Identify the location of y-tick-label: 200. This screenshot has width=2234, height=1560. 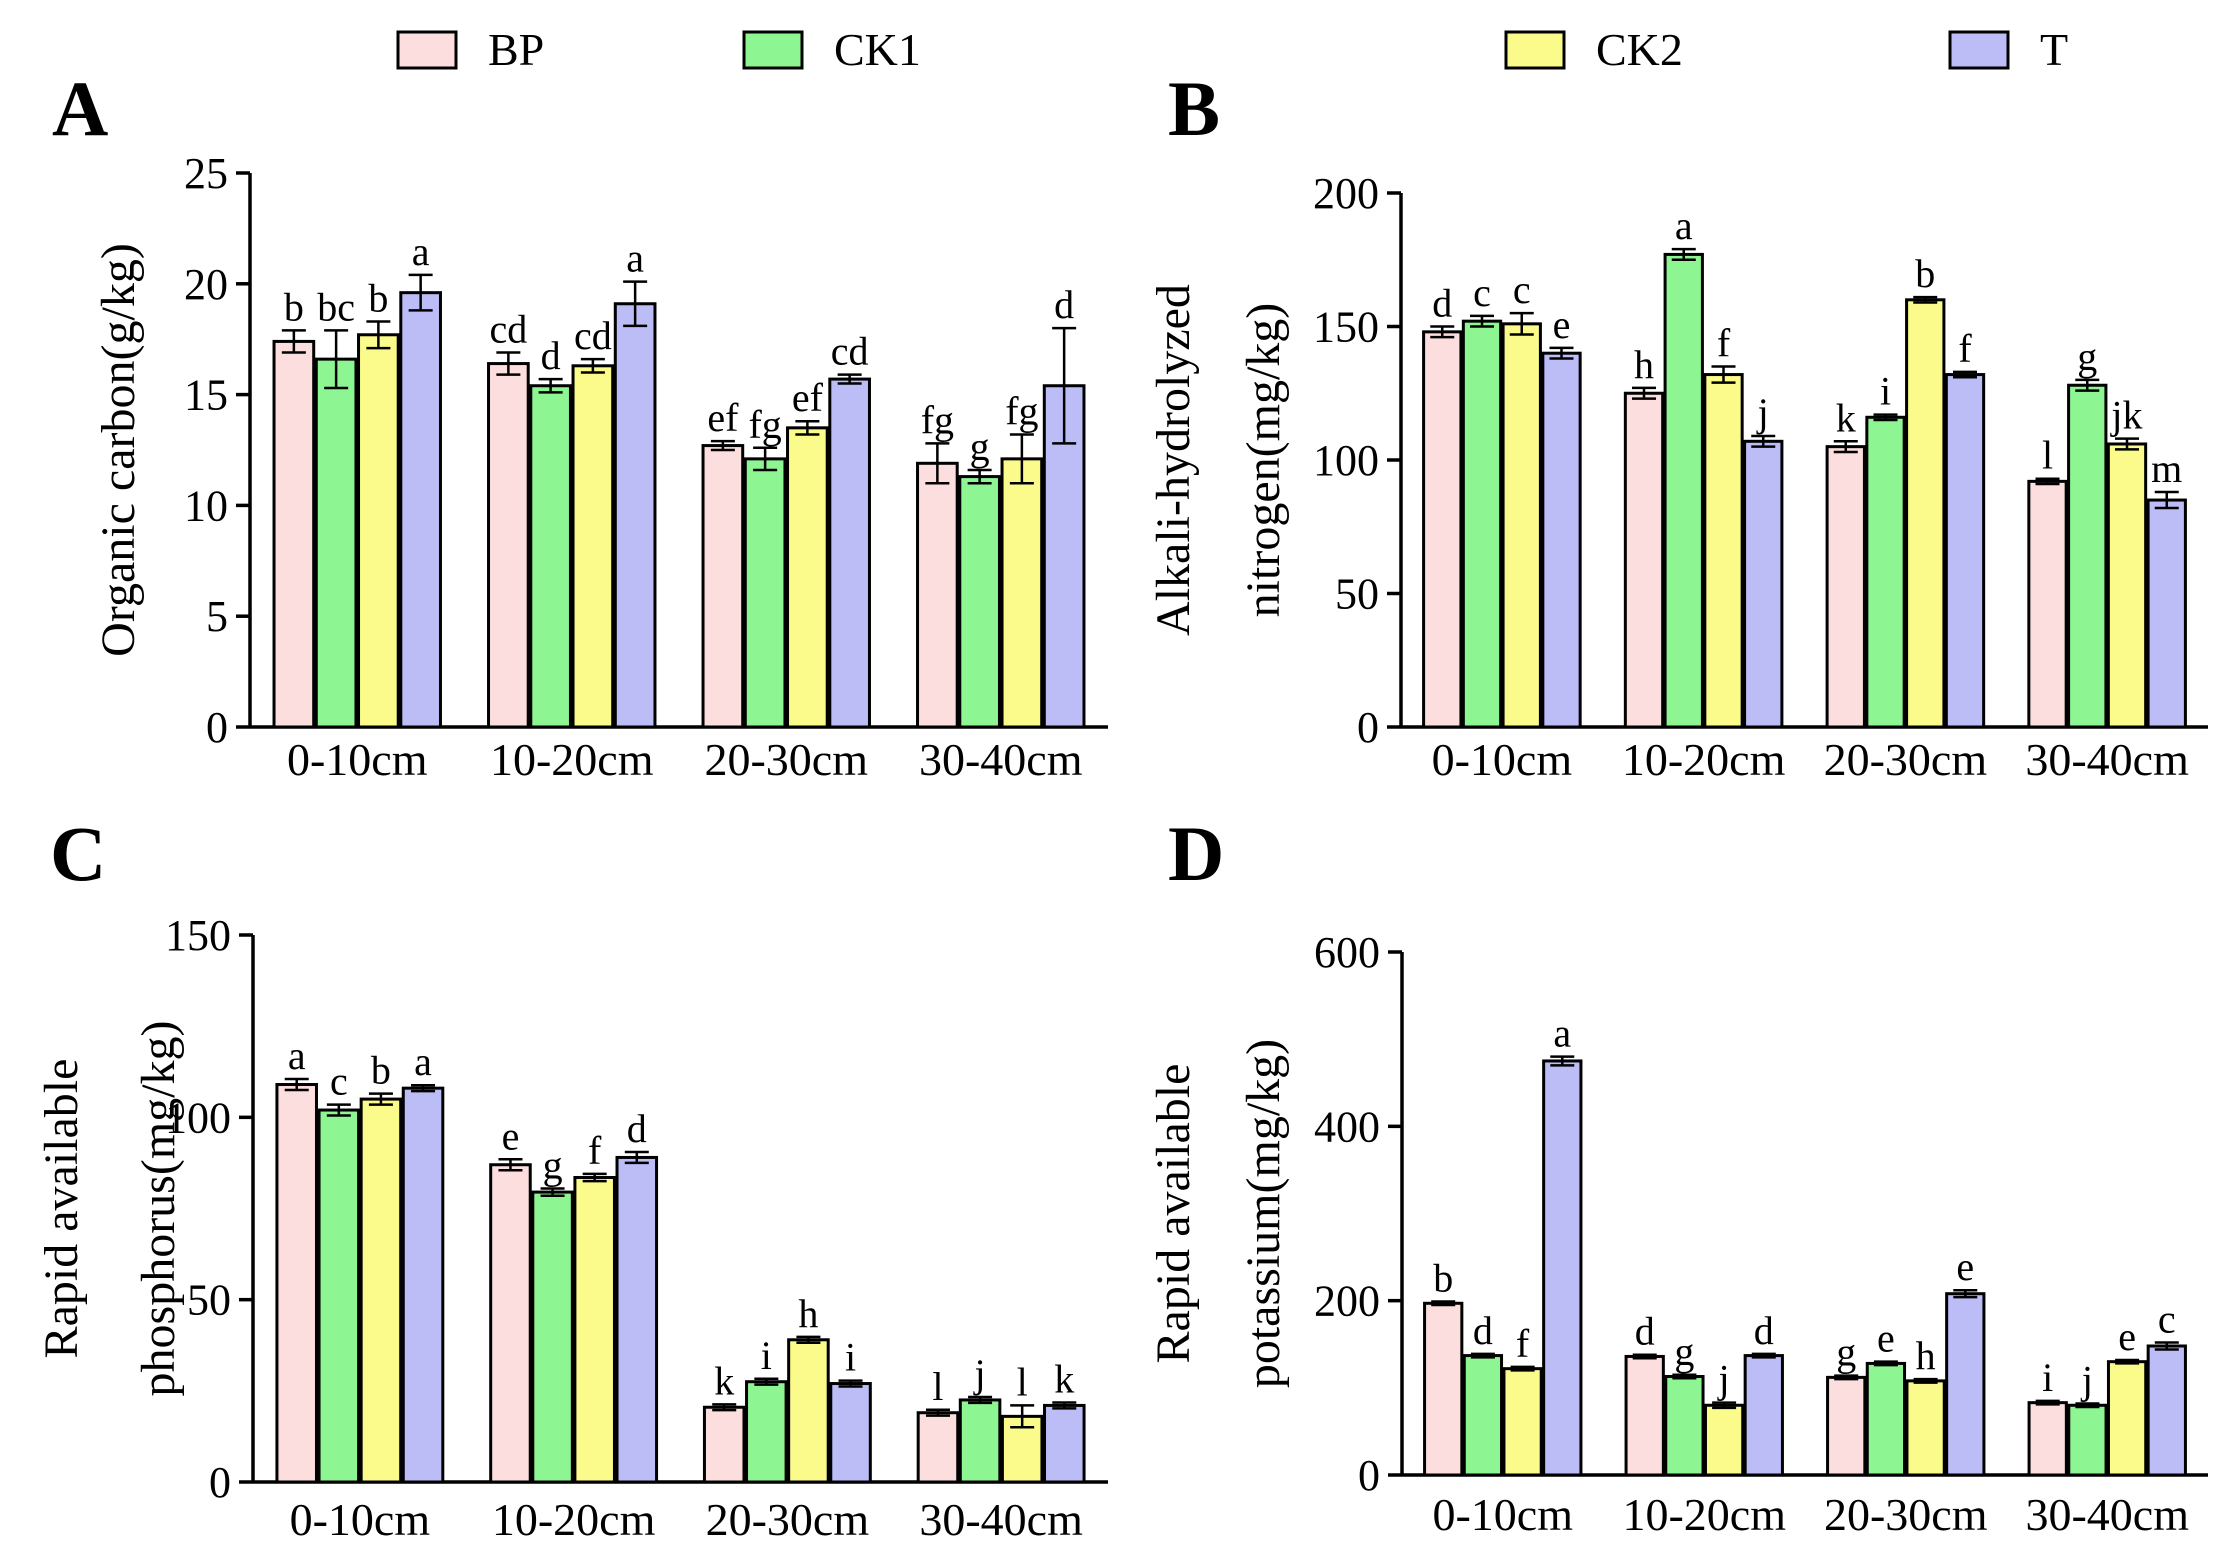
(1346, 193).